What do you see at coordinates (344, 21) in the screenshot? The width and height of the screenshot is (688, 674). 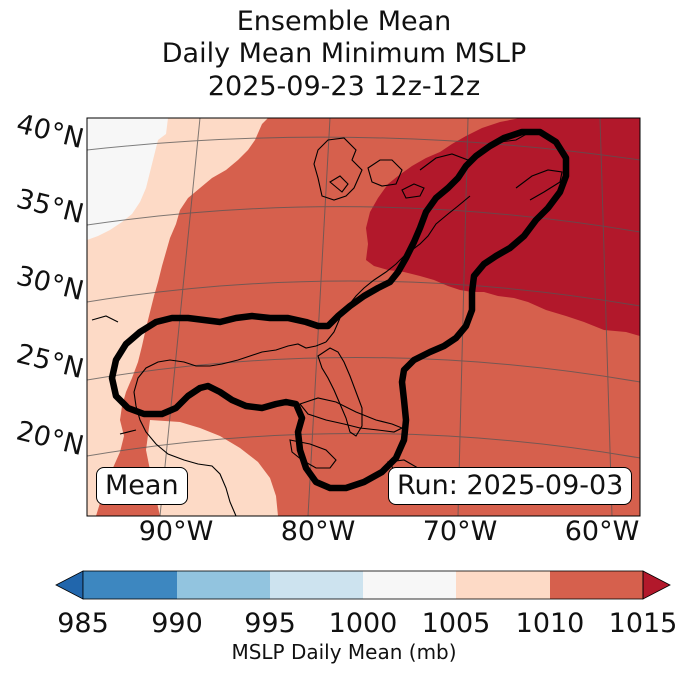 I see `title-line-1: Ensemble Mean` at bounding box center [344, 21].